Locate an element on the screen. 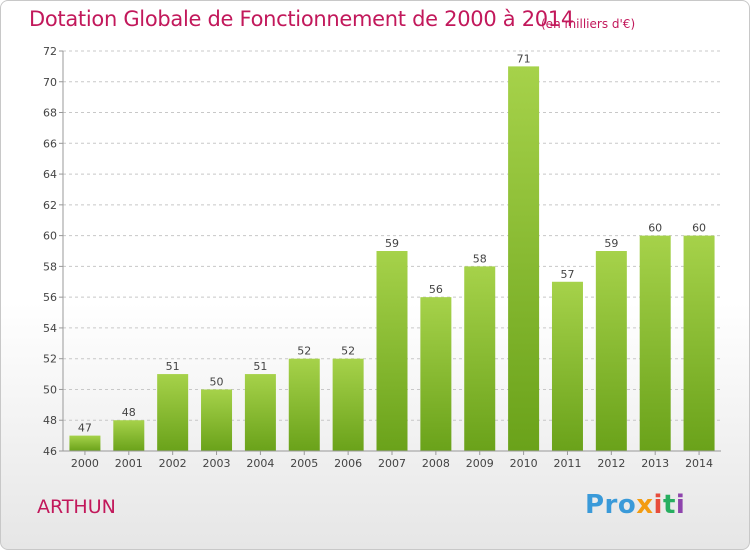  x-tick-label: 2010 is located at coordinates (524, 463).